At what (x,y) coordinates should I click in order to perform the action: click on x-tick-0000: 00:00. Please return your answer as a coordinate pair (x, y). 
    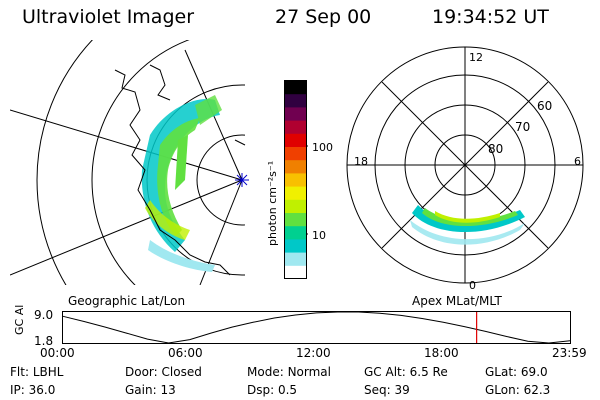
    Looking at the image, I should click on (57, 353).